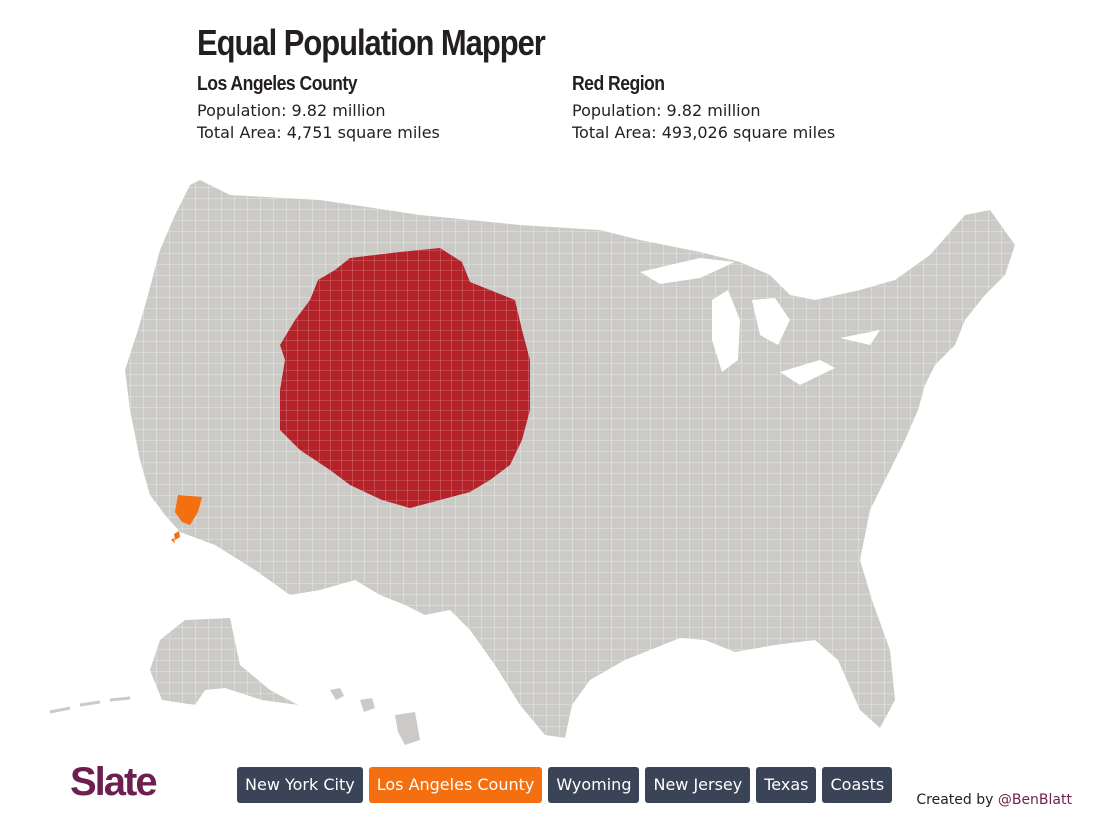  What do you see at coordinates (1034, 800) in the screenshot?
I see `author-link: @BenBlatt` at bounding box center [1034, 800].